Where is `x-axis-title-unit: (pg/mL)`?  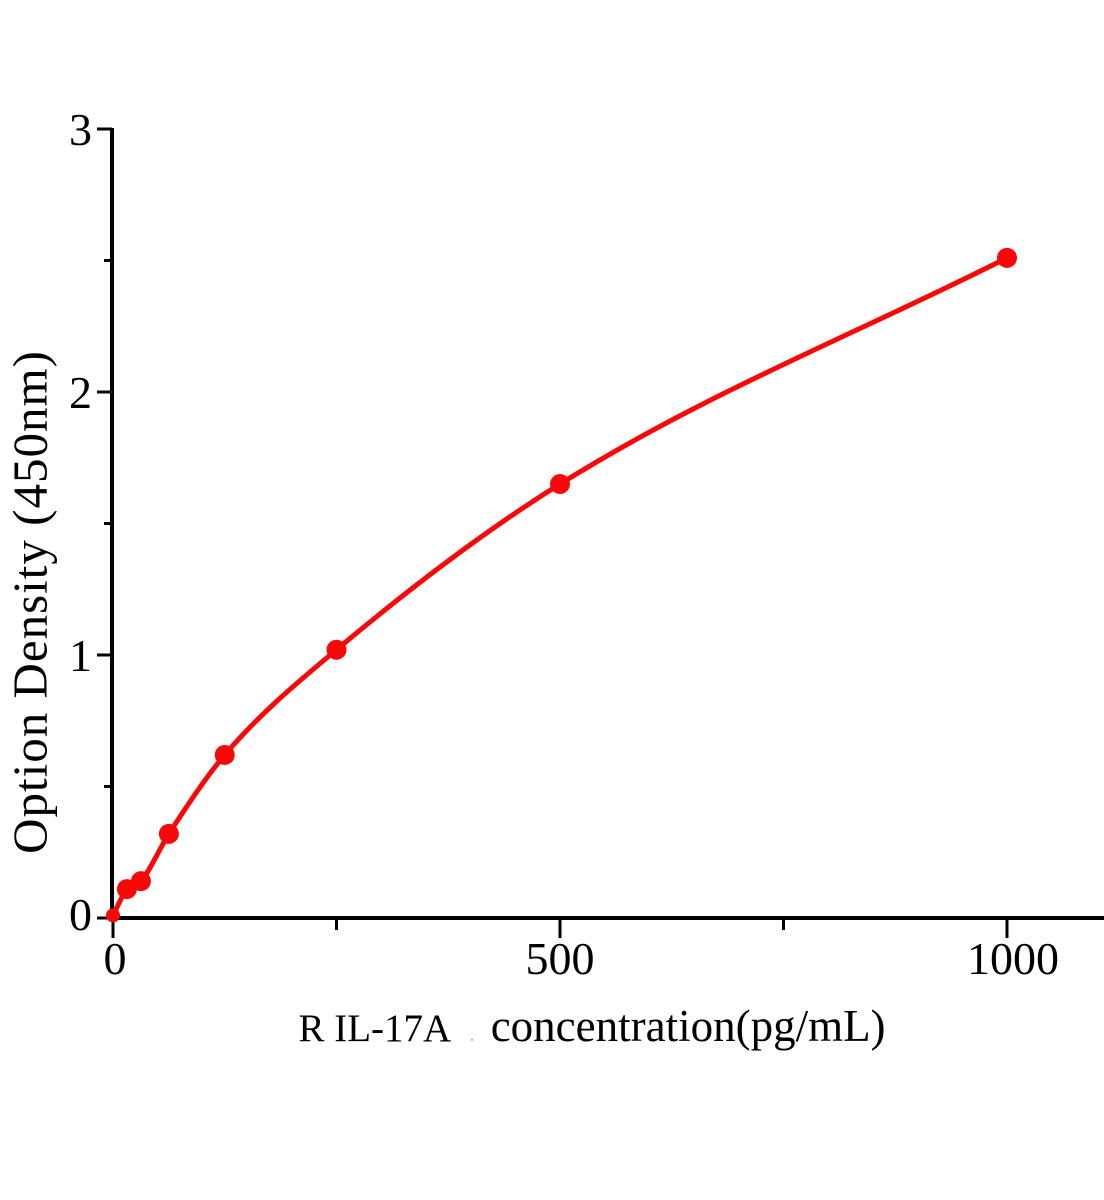
x-axis-title-unit: (pg/mL) is located at coordinates (810, 1026).